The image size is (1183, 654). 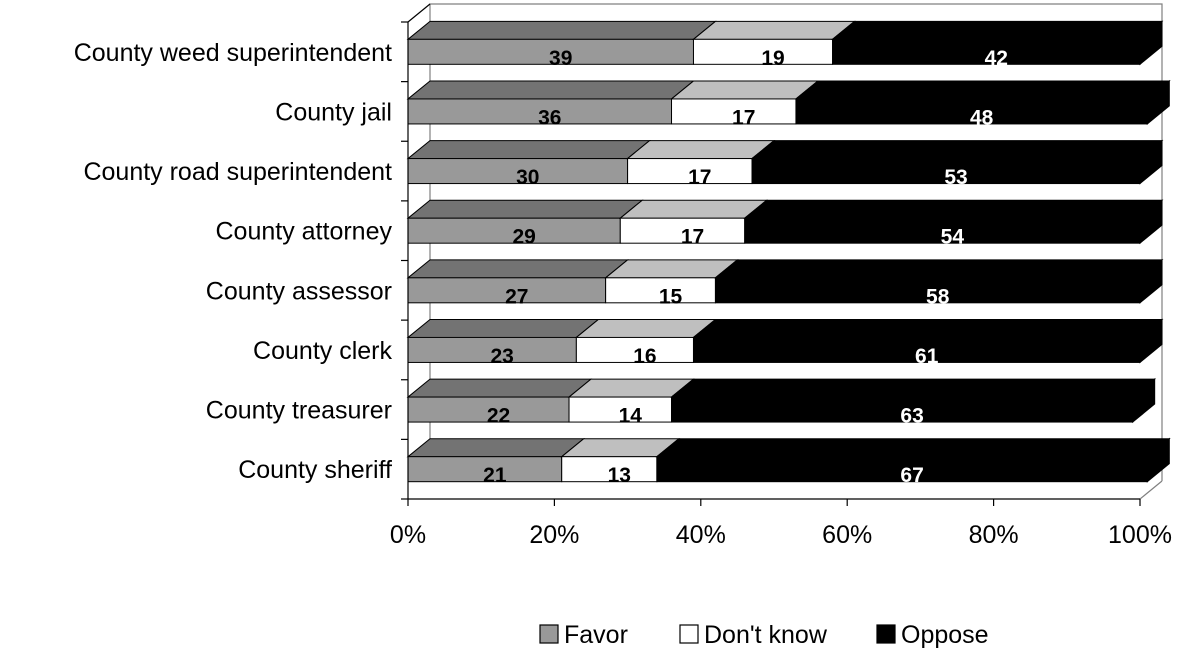 What do you see at coordinates (945, 635) in the screenshot?
I see `legend-label-oppose: Oppose` at bounding box center [945, 635].